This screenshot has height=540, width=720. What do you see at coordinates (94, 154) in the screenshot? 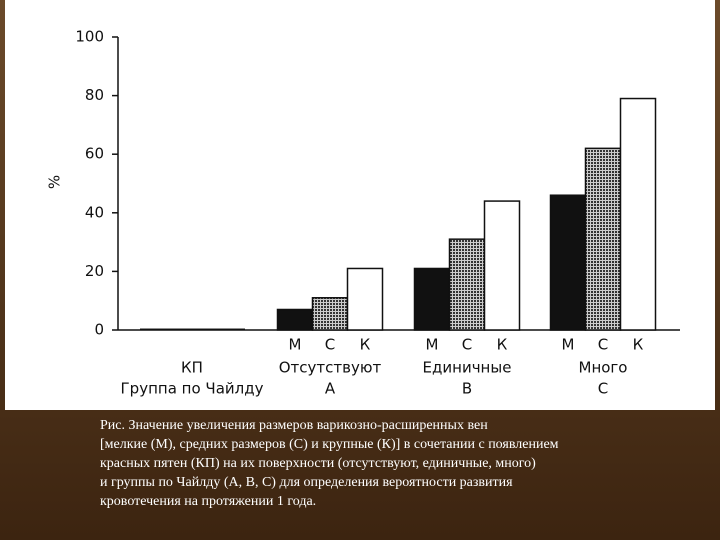
I see `y-tick-label: 60` at bounding box center [94, 154].